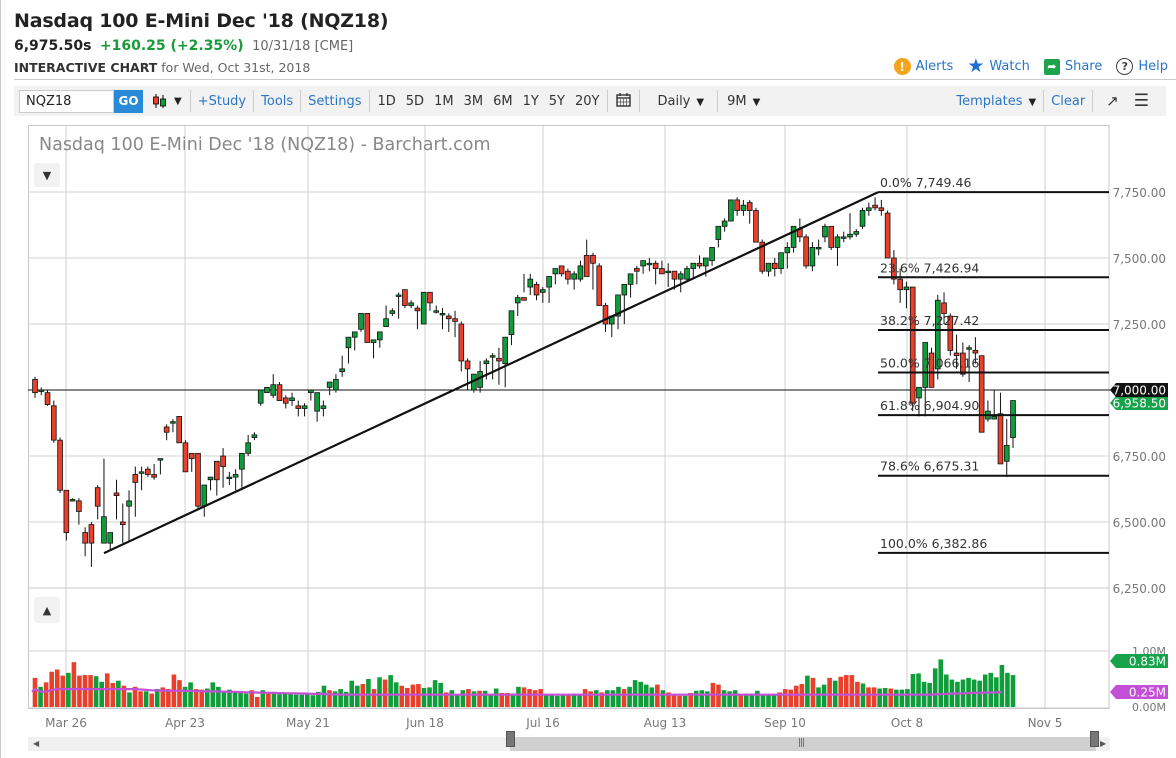 The width and height of the screenshot is (1176, 758). Describe the element at coordinates (678, 101) in the screenshot. I see `interval-dropdown: Daily ▼` at that location.